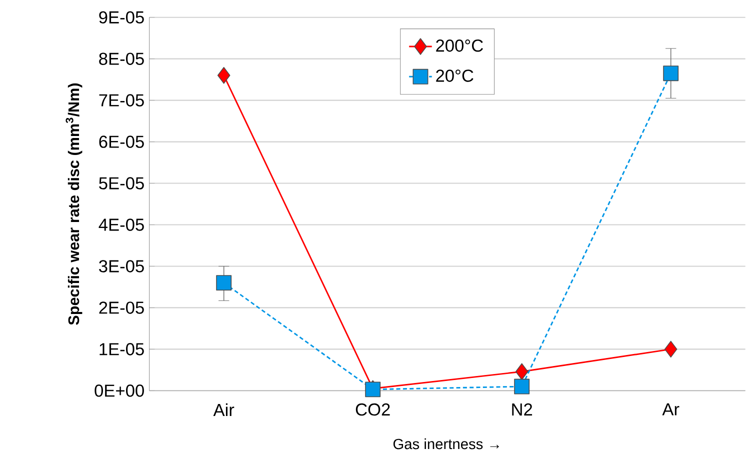 Image resolution: width=756 pixels, height=476 pixels. What do you see at coordinates (122, 349) in the screenshot?
I see `y-tick-label: 1E-05` at bounding box center [122, 349].